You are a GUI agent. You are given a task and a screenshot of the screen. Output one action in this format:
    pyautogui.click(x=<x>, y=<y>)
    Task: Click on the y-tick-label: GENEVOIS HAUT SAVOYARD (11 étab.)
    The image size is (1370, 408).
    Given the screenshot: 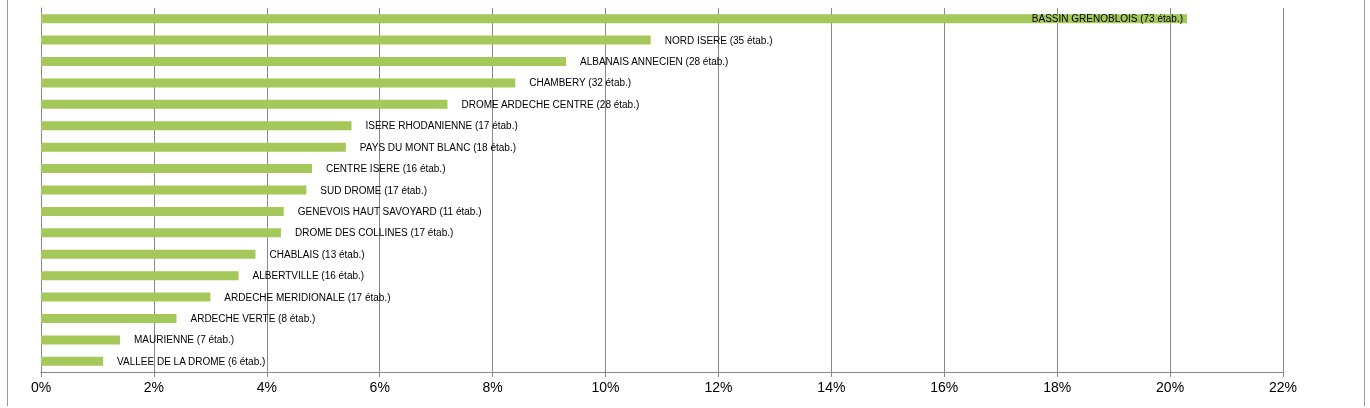 What is the action you would take?
    pyautogui.click(x=389, y=211)
    